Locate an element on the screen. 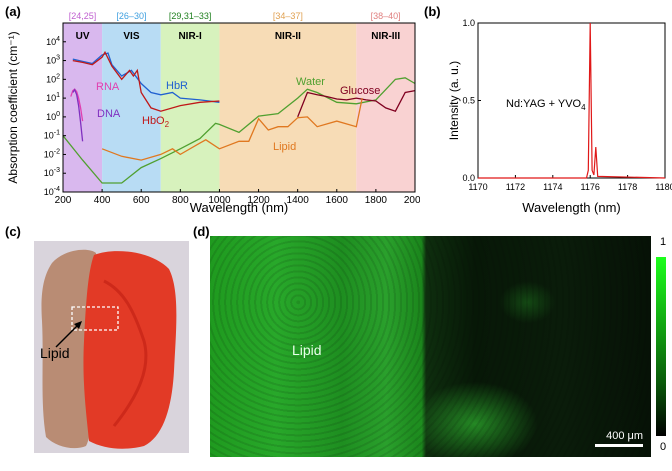 This screenshot has width=672, height=471. x-tick-label: 800 is located at coordinates (180, 200).